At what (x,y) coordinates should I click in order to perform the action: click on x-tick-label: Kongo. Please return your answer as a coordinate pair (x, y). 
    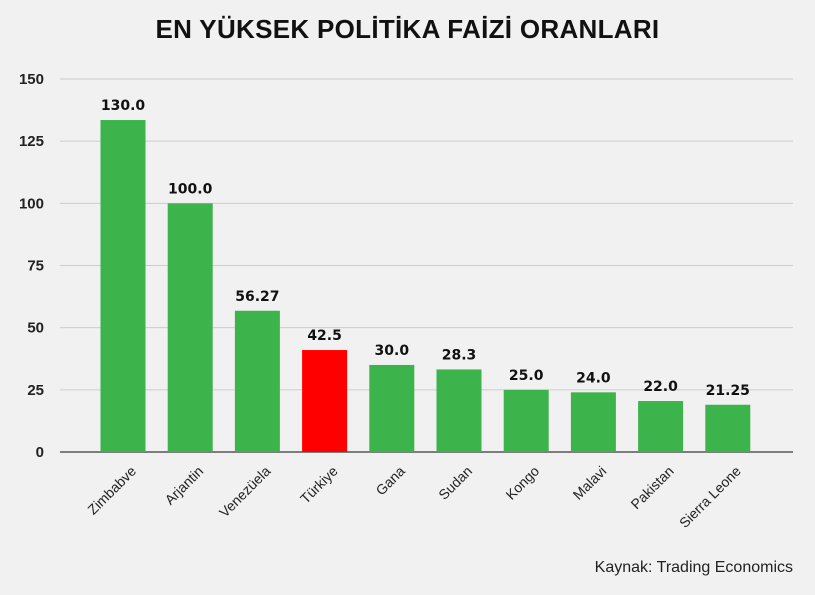
    Looking at the image, I should click on (522, 483).